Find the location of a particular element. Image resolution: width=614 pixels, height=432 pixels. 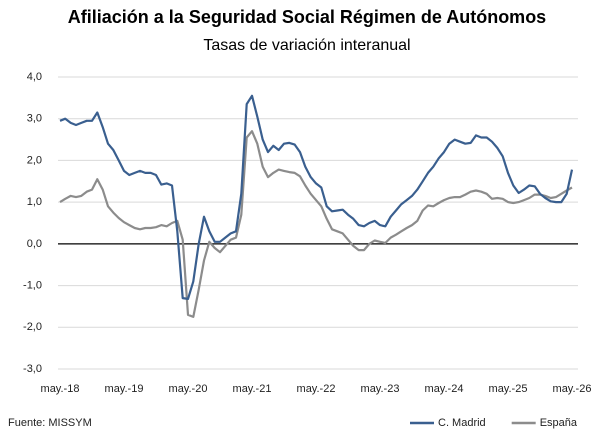

y-tick-label: 0,0 is located at coordinates (34, 244).